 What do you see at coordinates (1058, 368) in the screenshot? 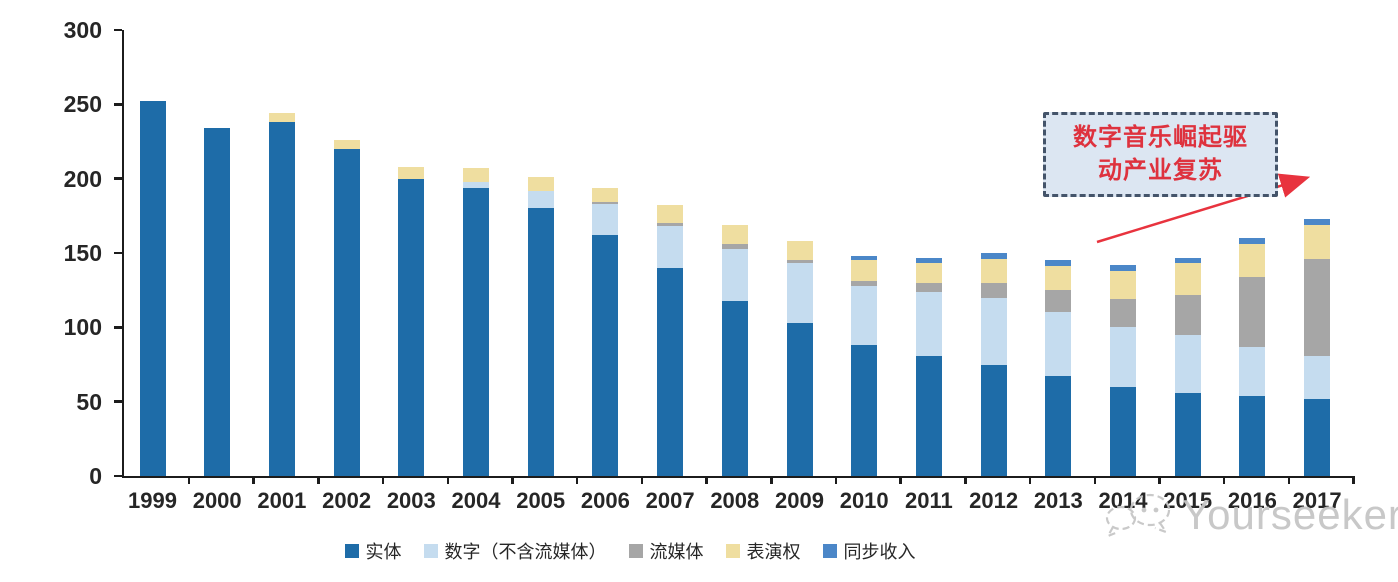
I see `bar-2013` at bounding box center [1058, 368].